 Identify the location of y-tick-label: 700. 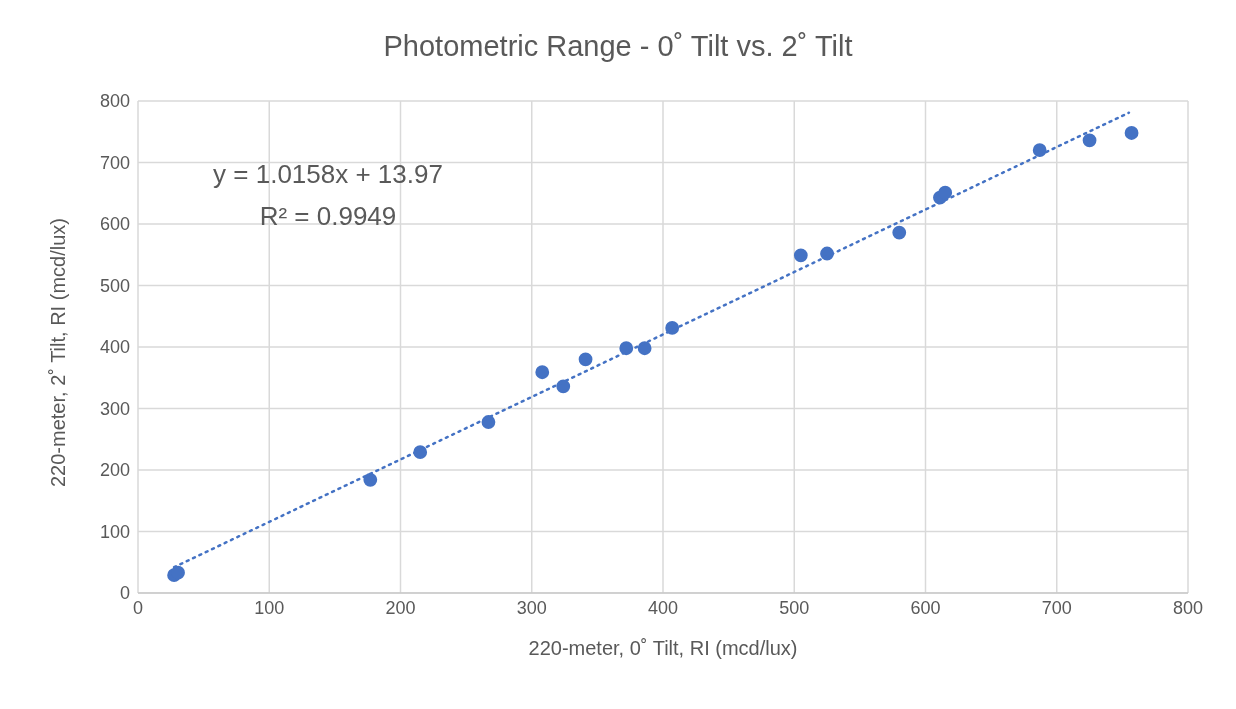
(114, 162).